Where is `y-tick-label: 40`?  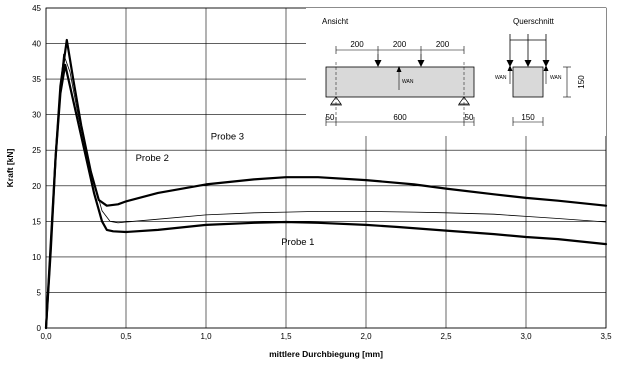 y-tick-label: 40 is located at coordinates (36, 44).